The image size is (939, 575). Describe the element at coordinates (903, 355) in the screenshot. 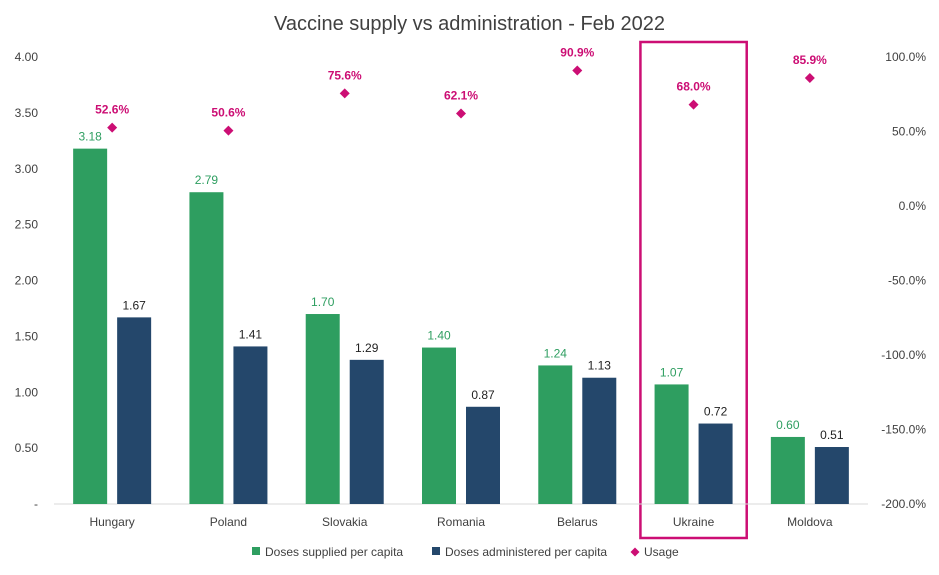

I see `y-right-tick-label: -100.0%` at that location.